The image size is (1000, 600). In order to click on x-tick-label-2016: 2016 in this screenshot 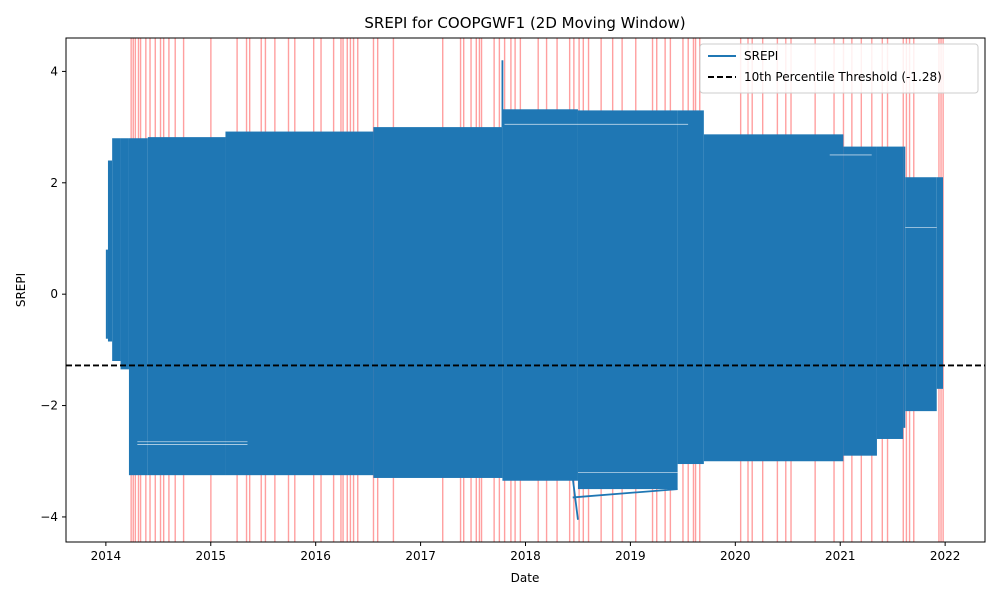, I will do `click(315, 556)`.